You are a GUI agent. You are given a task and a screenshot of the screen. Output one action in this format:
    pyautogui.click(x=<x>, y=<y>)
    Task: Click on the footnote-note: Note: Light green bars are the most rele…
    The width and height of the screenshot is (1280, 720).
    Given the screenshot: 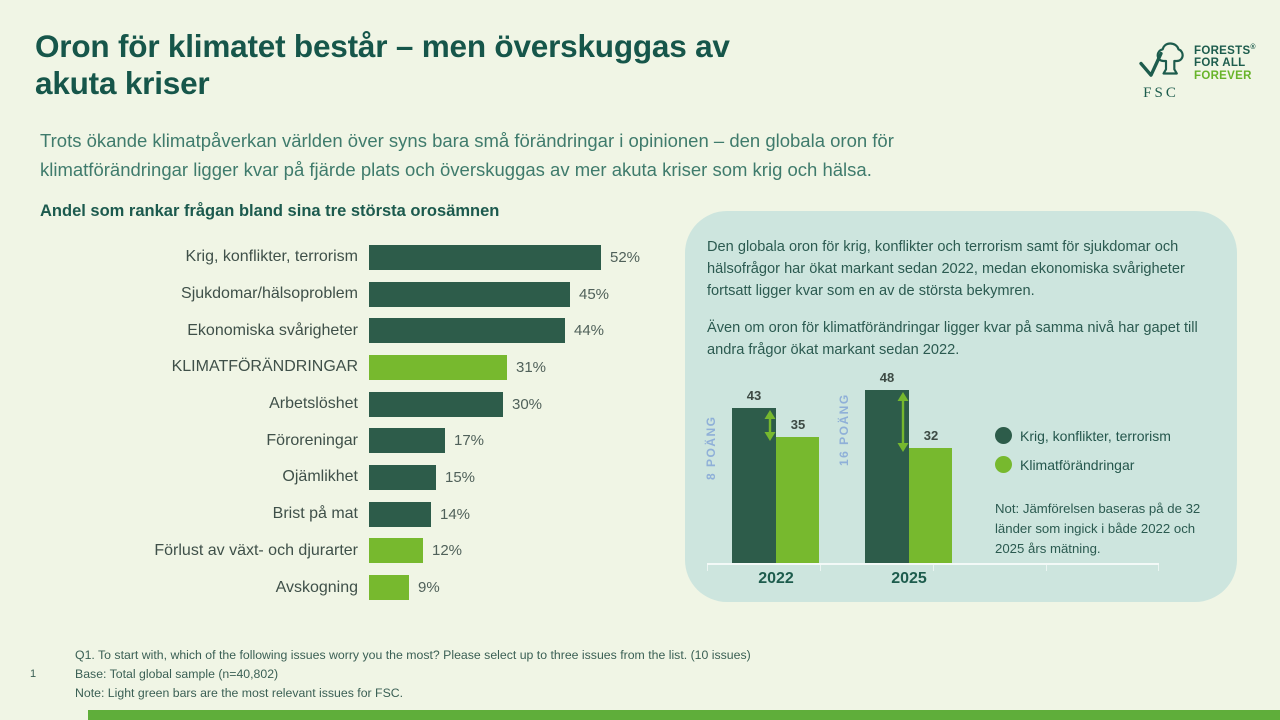 What is the action you would take?
    pyautogui.click(x=239, y=693)
    